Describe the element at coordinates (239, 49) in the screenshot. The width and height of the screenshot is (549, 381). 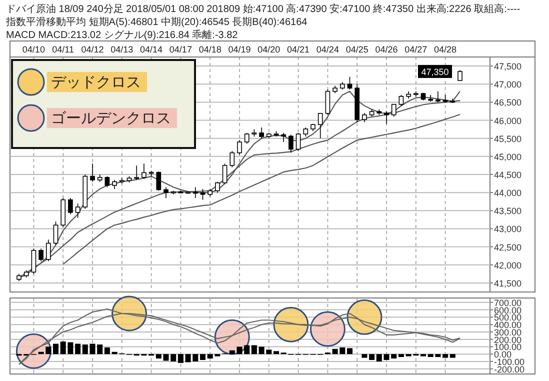
I see `x-tick-label: 04/19` at that location.